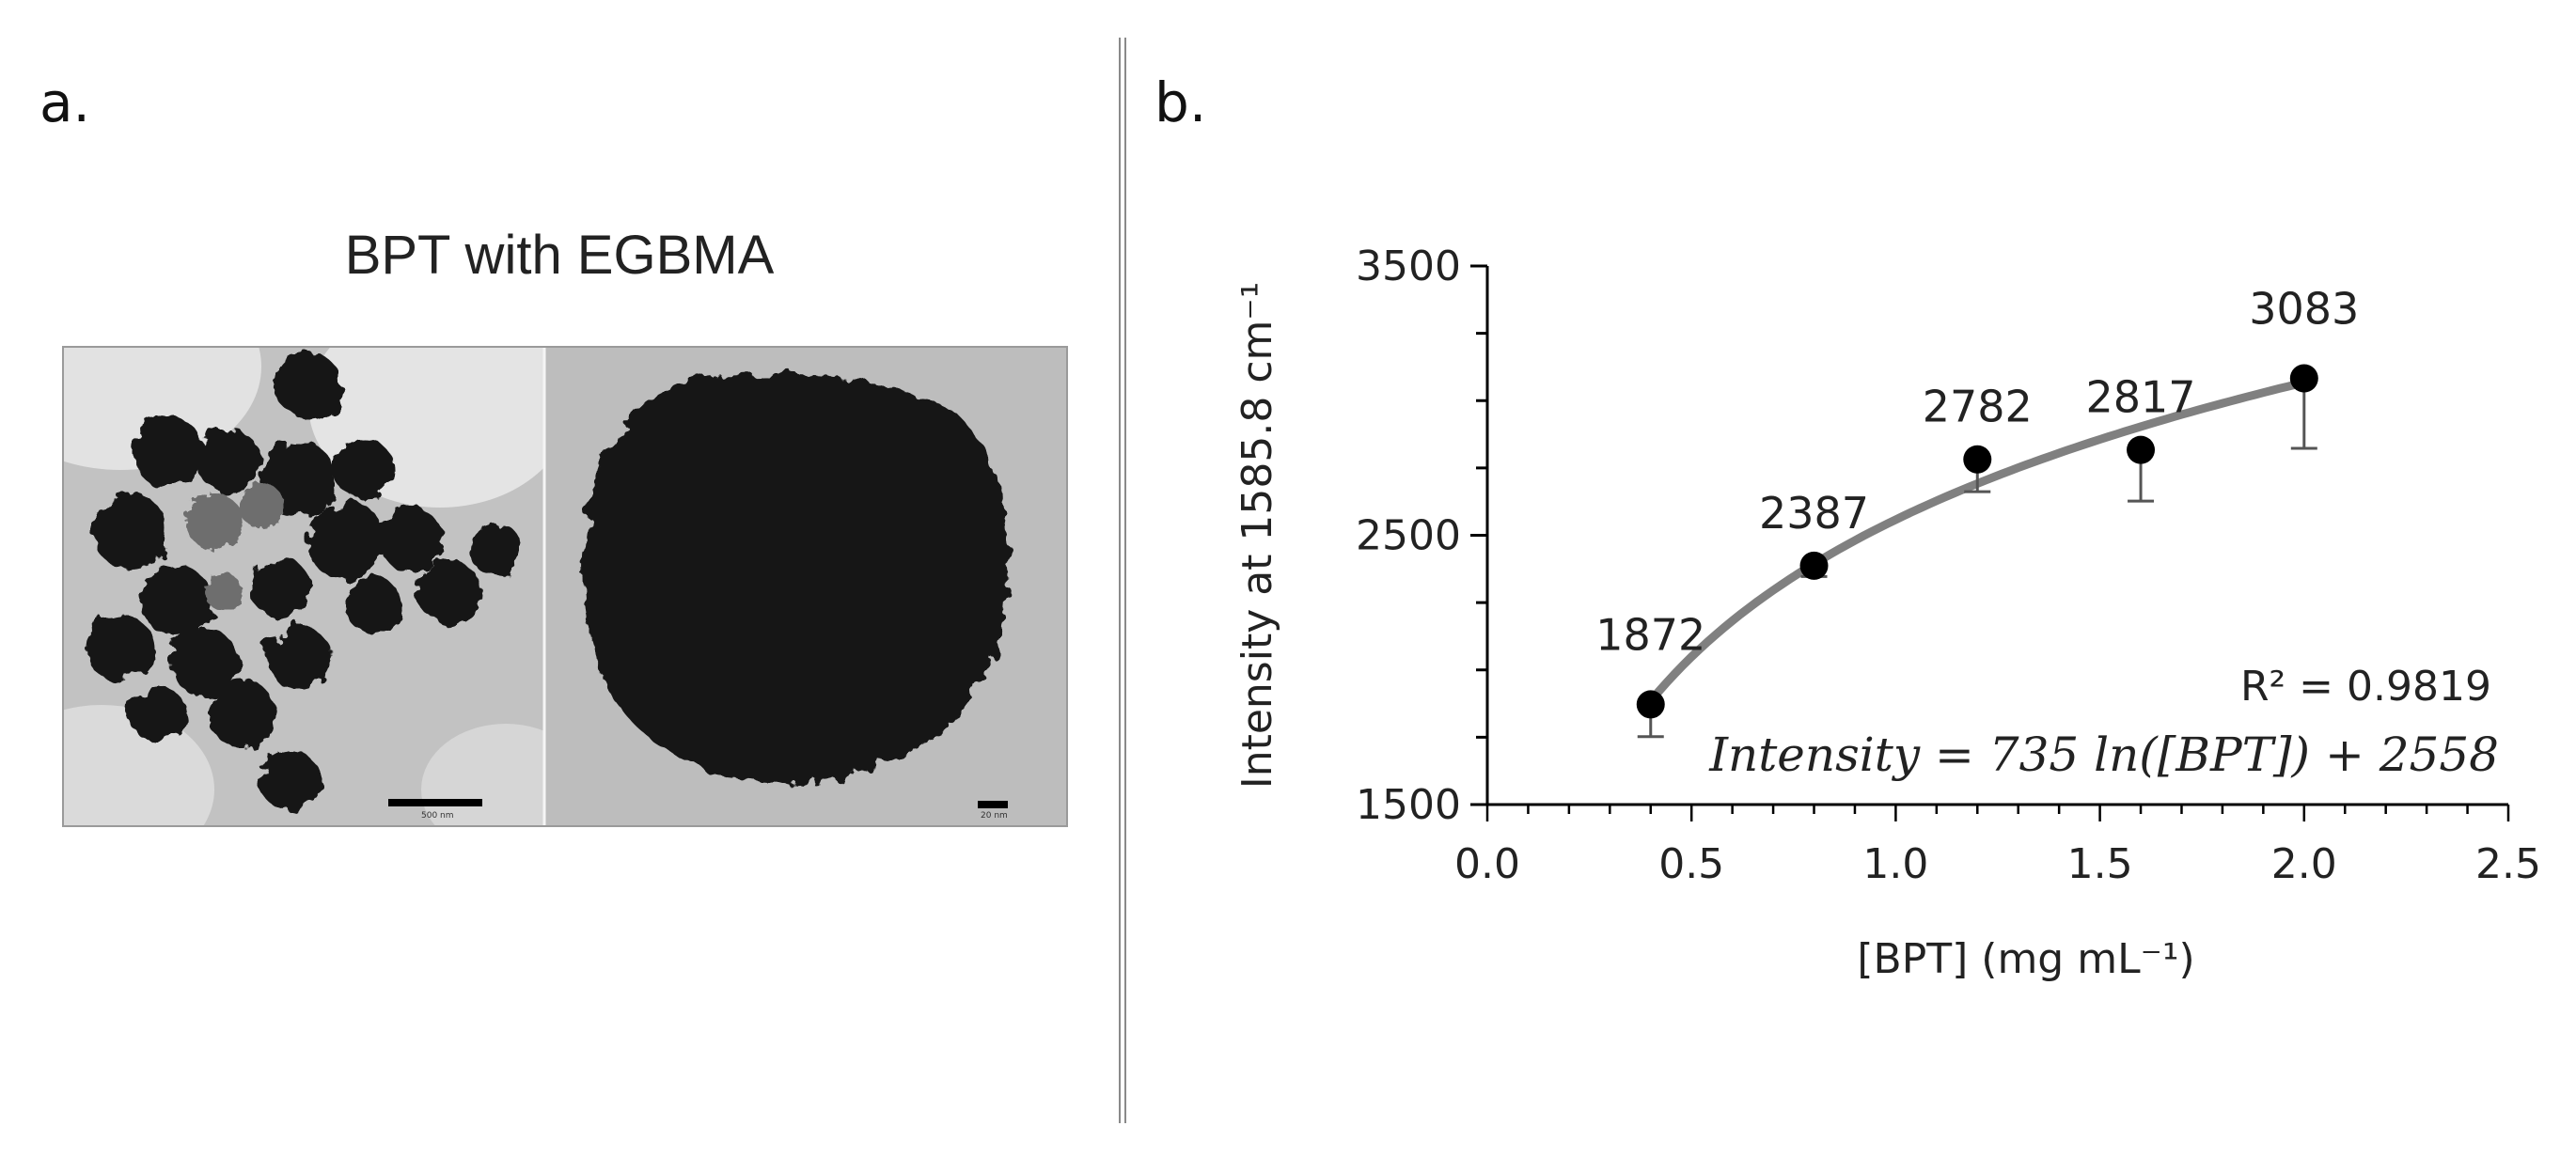  I want to click on x-tick-label: 2.0, so click(2304, 864).